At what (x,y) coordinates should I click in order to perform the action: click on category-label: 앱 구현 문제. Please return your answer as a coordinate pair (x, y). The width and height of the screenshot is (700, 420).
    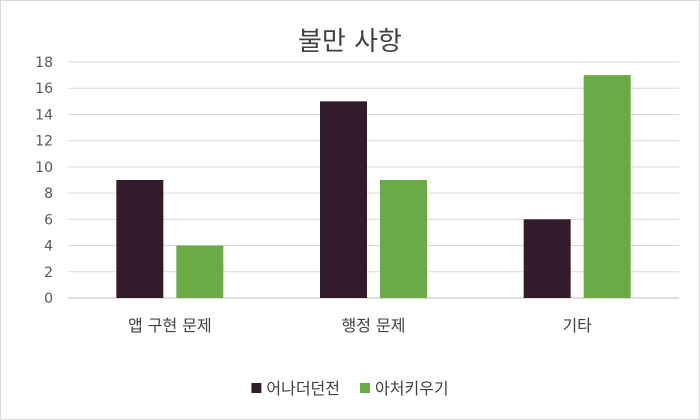
    Looking at the image, I should click on (170, 325).